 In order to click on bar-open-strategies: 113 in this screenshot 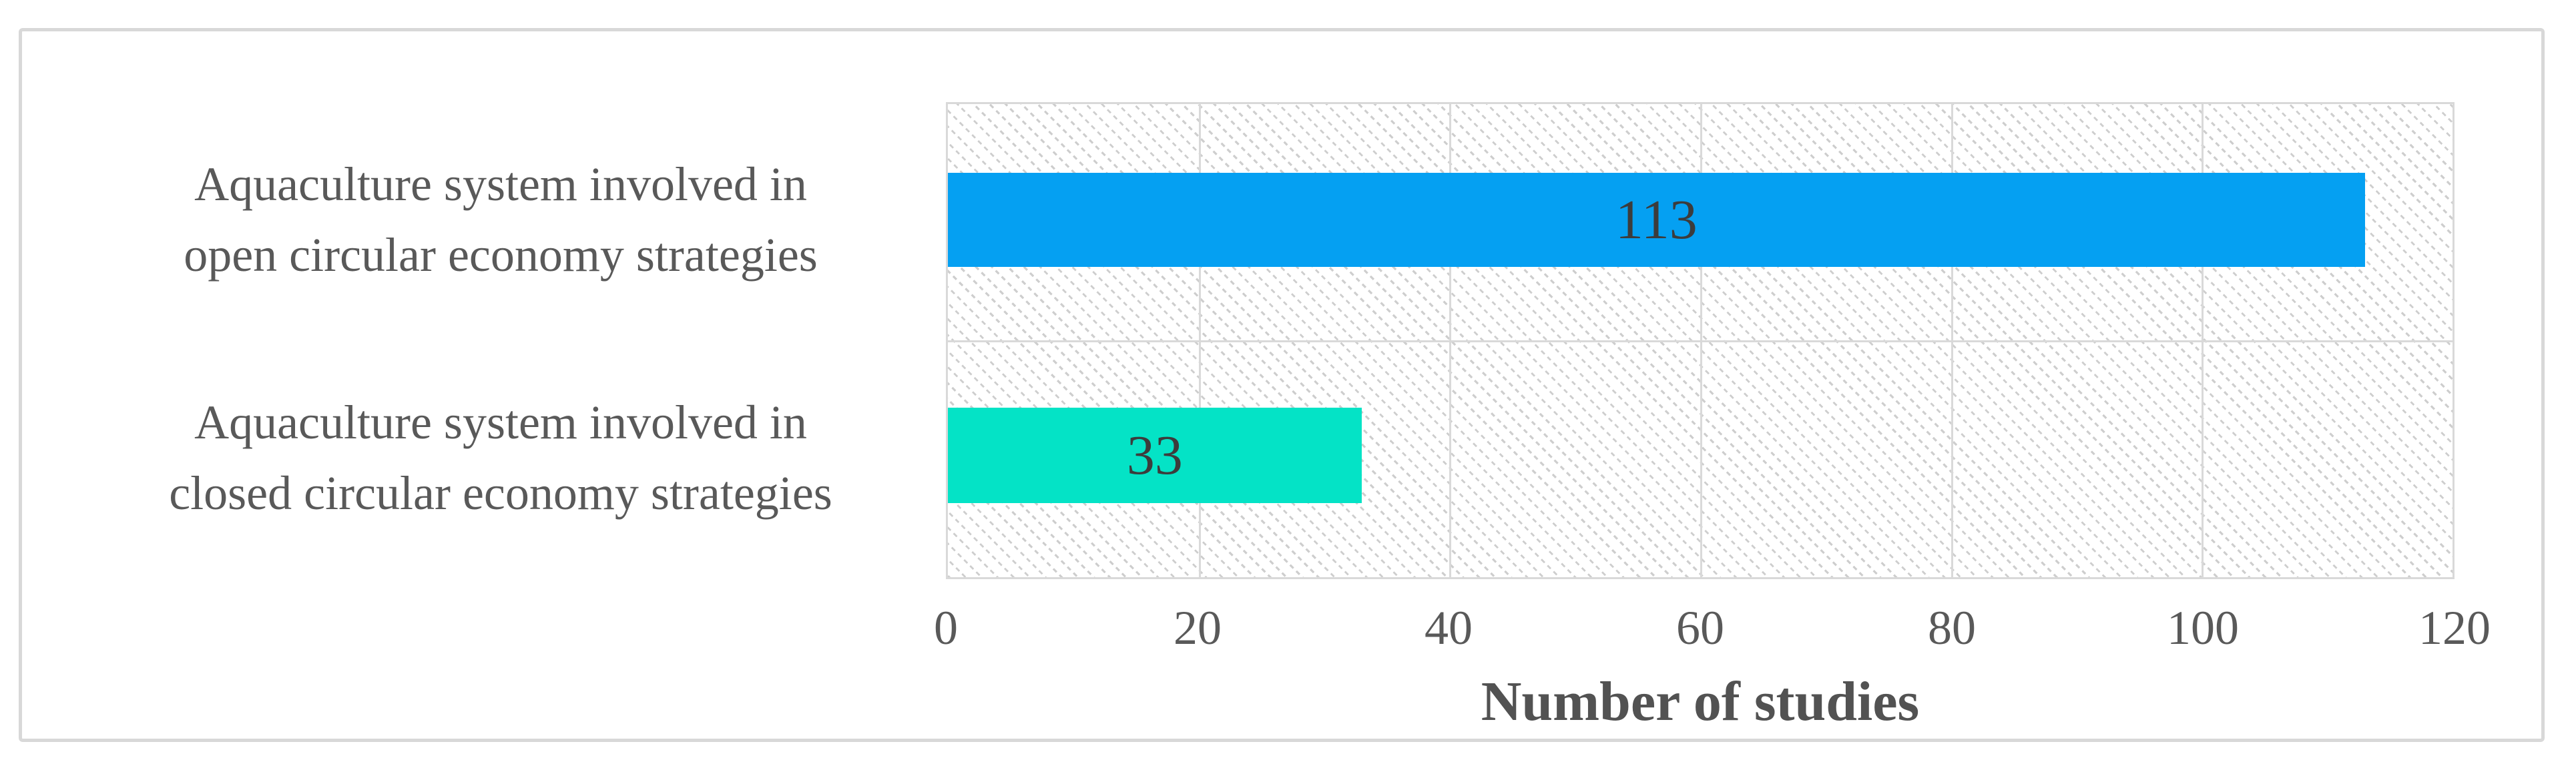, I will do `click(1656, 220)`.